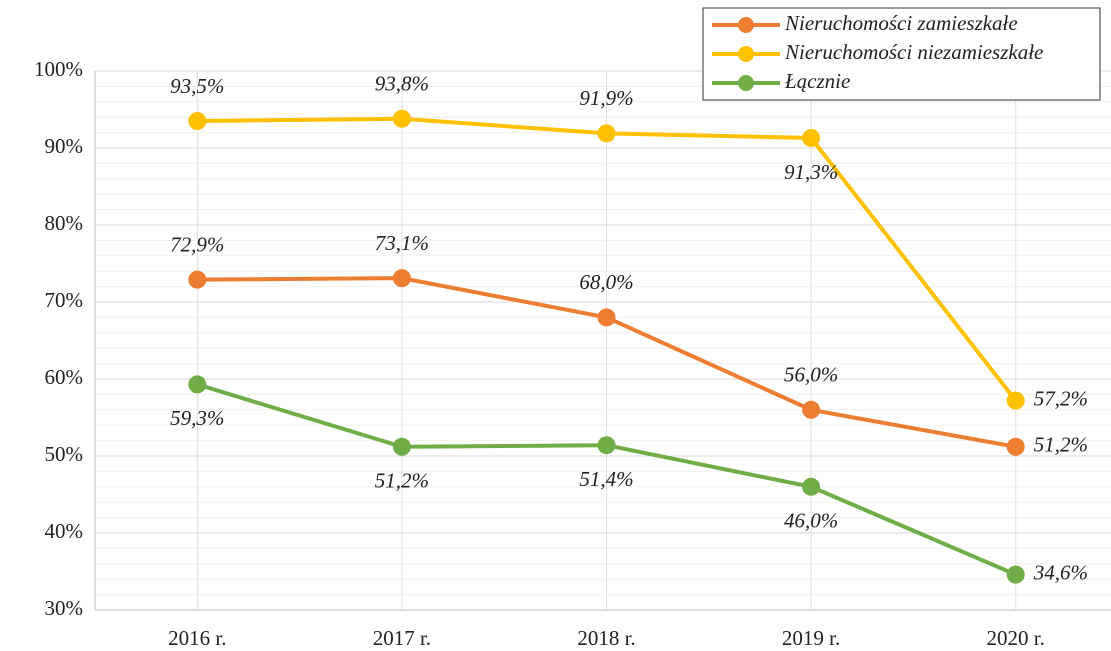 This screenshot has width=1111, height=651. Describe the element at coordinates (64, 223) in the screenshot. I see `y-tick-label: 80%` at that location.